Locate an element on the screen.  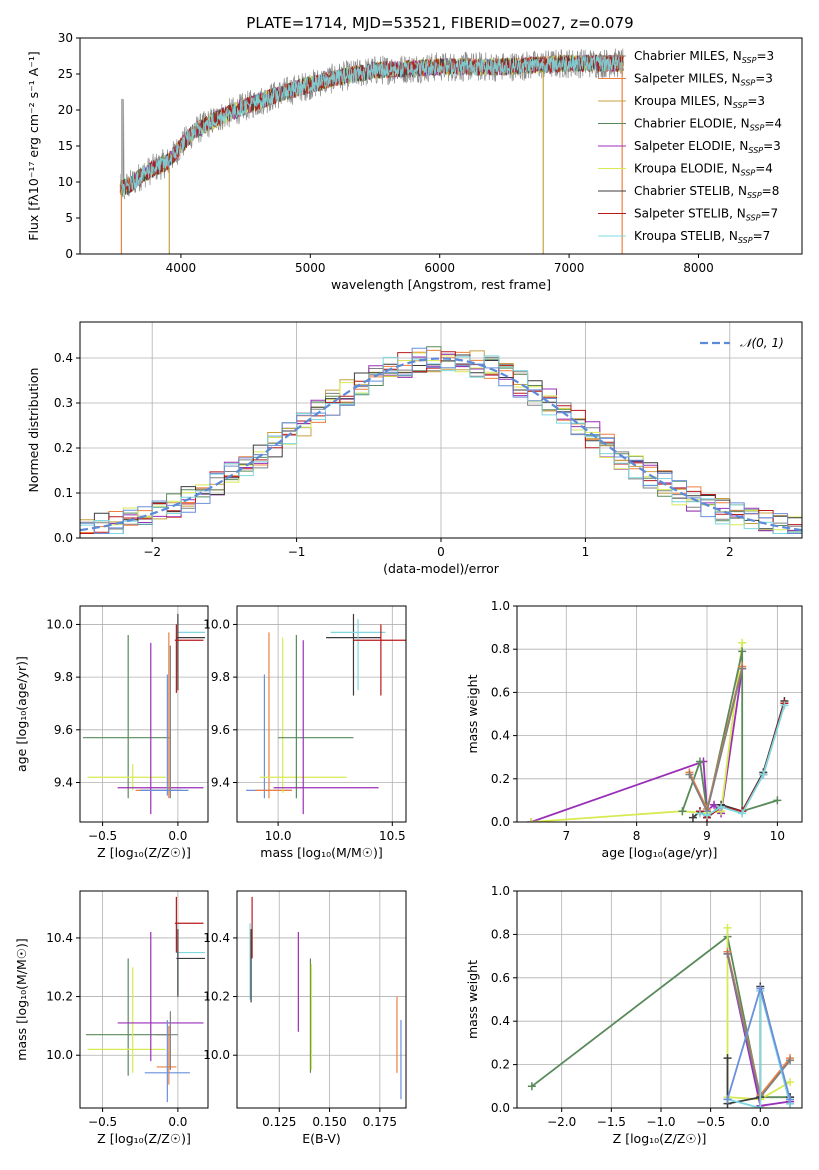
panel-mass-ebv: 0.125 0.150 0.175 10.0 10.2 10.4 E(B-V) is located at coordinates (305, 1018).